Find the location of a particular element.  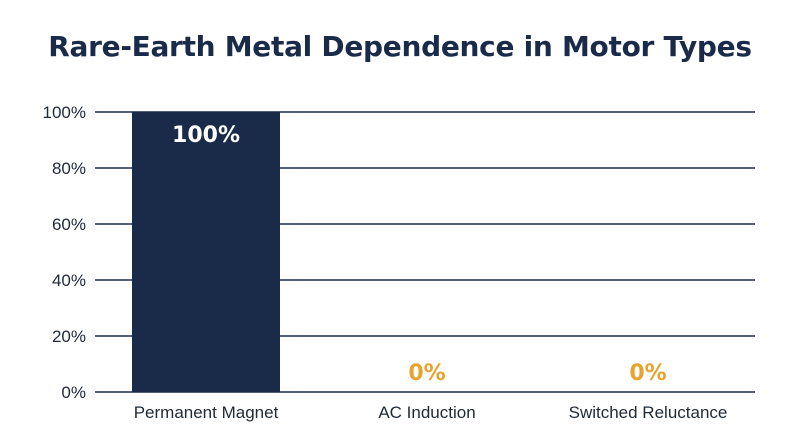

y-tick-label: 100% is located at coordinates (64, 112).